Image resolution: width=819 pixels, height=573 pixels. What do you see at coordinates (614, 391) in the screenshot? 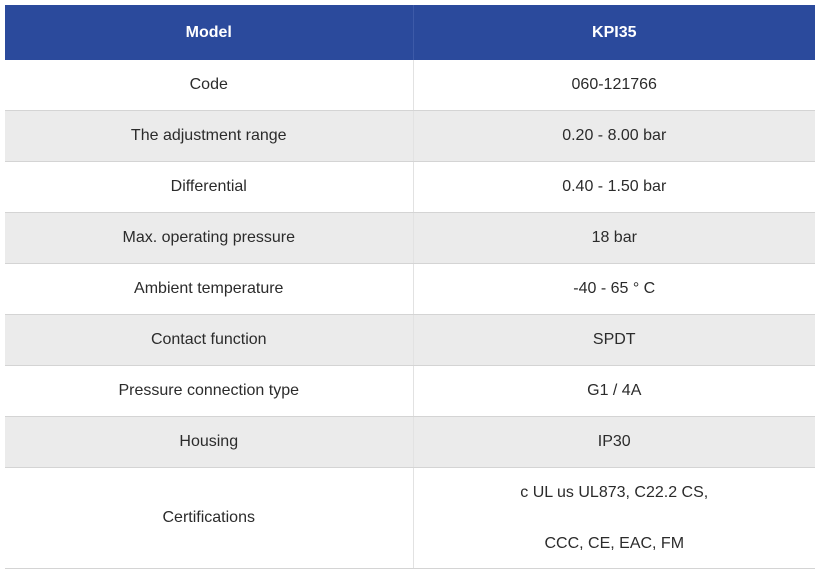
I see `row-value: G1 / 4A` at bounding box center [614, 391].